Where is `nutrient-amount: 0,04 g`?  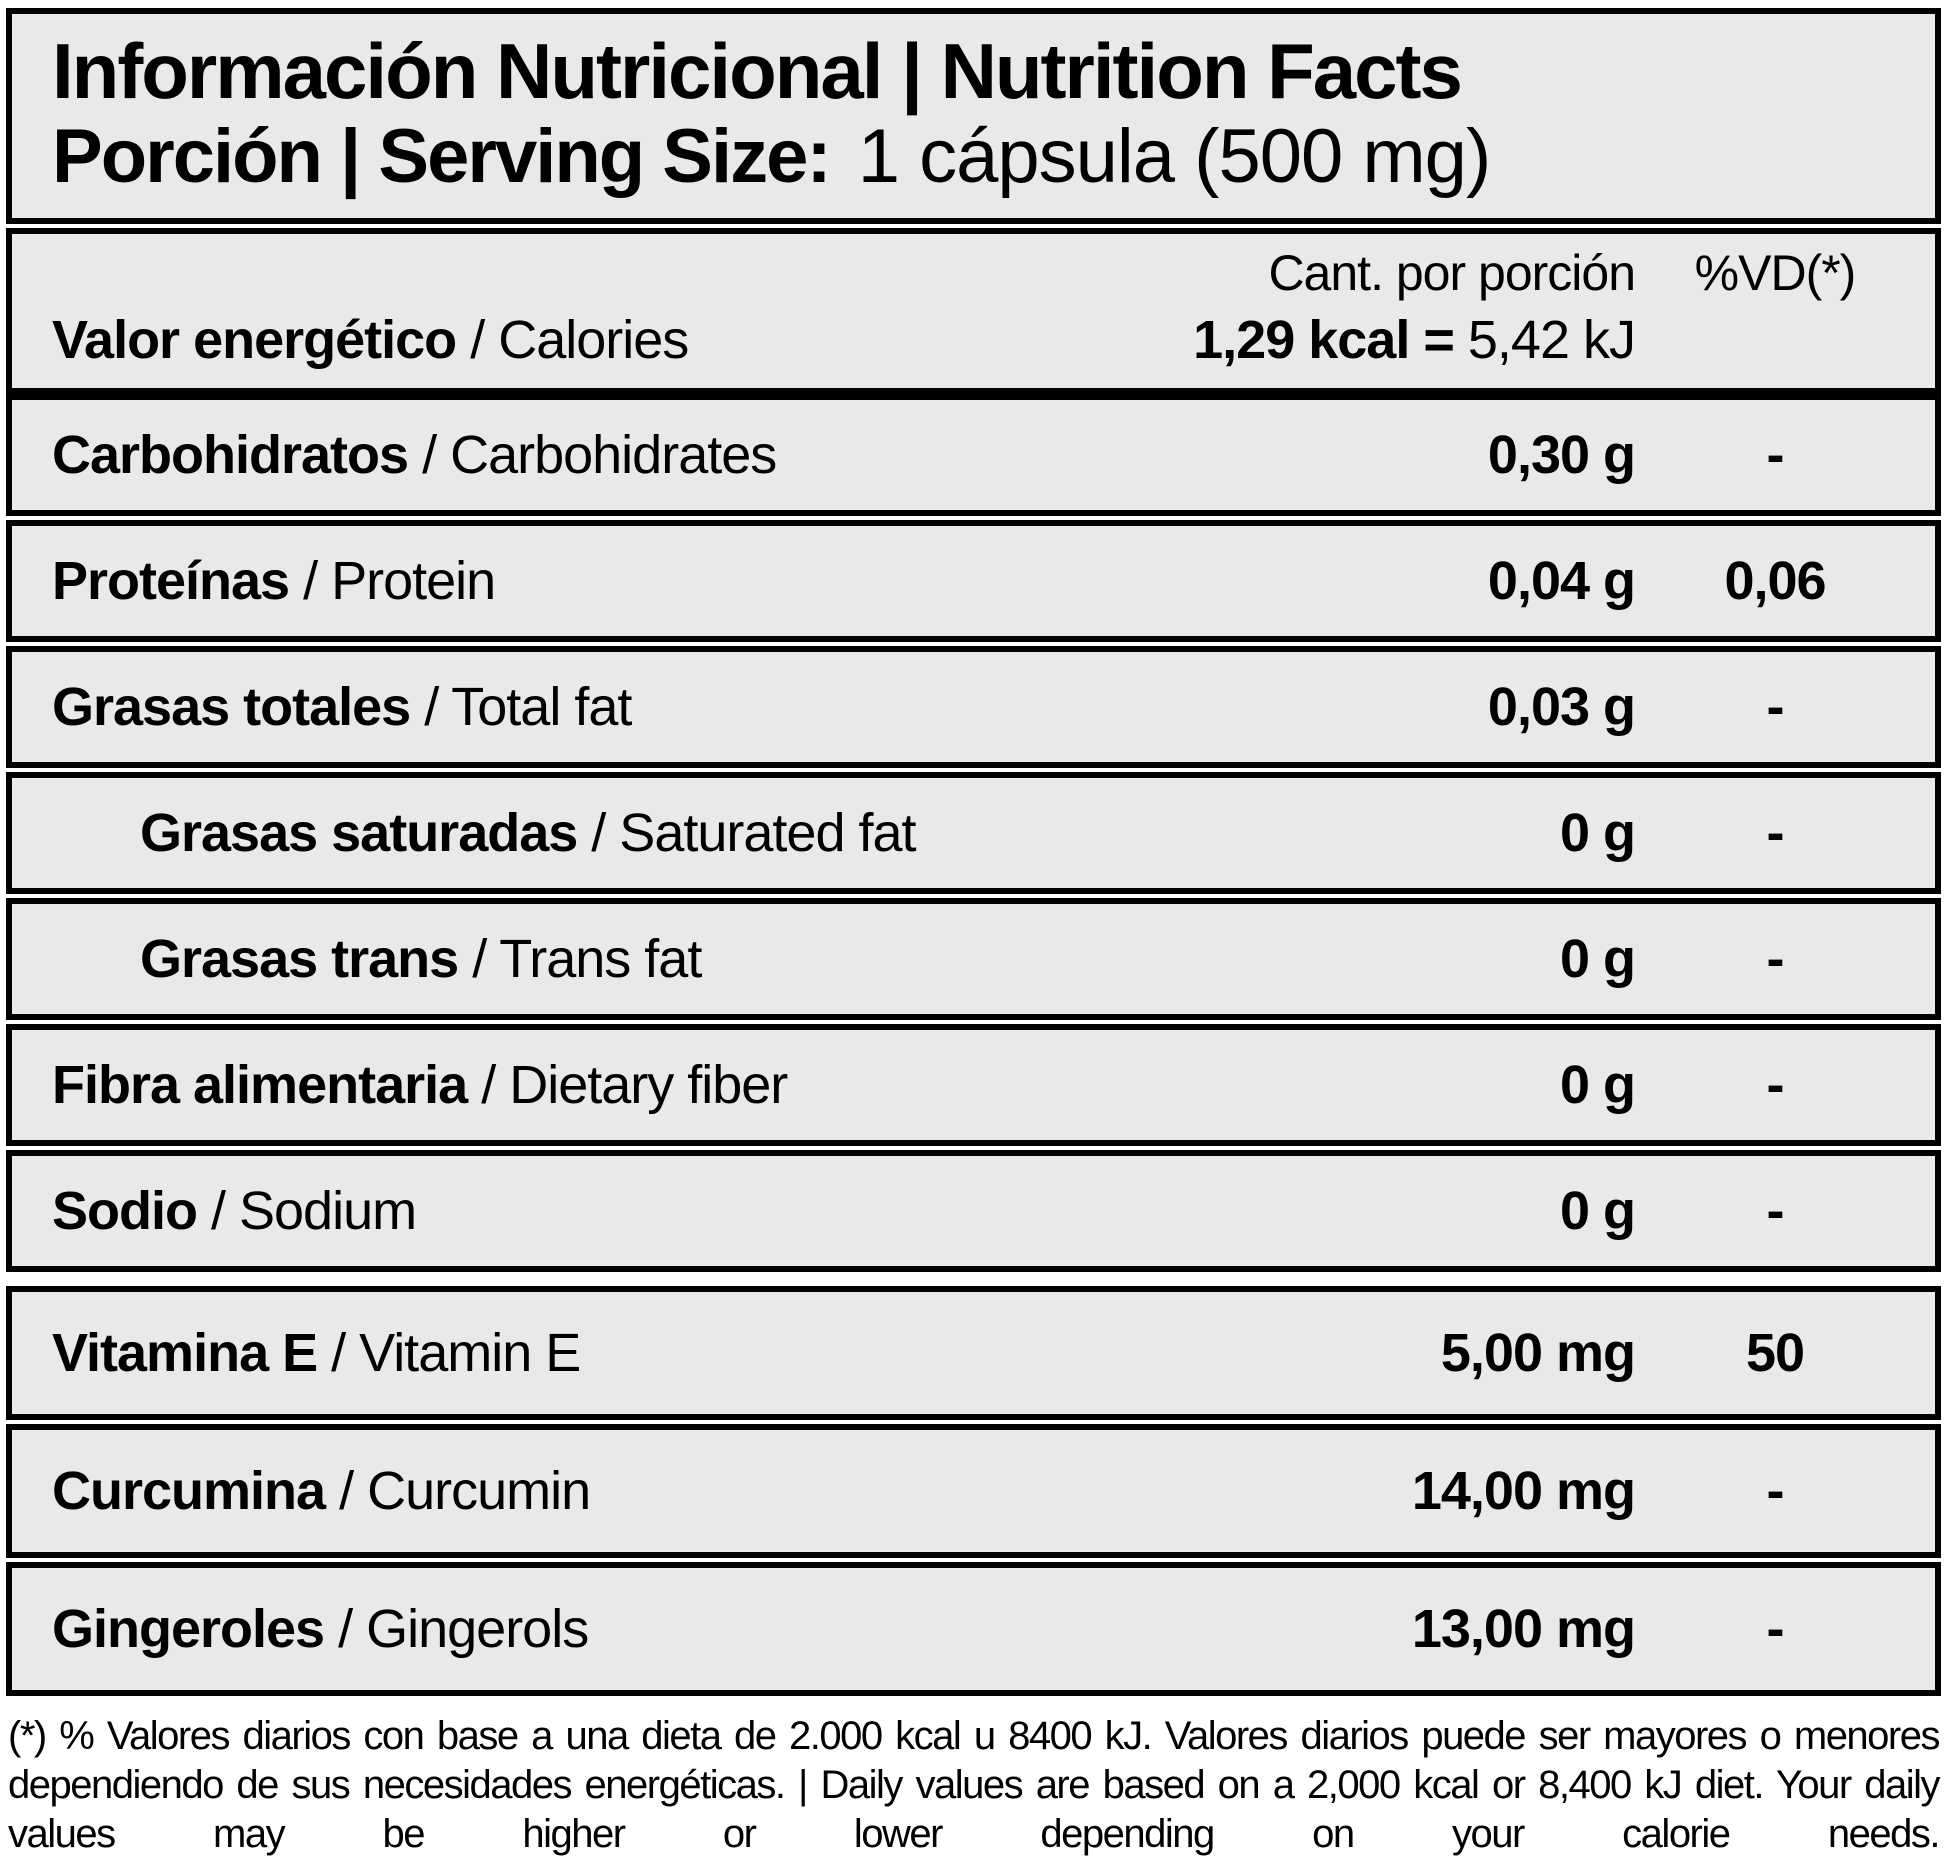 nutrient-amount: 0,04 g is located at coordinates (1561, 581).